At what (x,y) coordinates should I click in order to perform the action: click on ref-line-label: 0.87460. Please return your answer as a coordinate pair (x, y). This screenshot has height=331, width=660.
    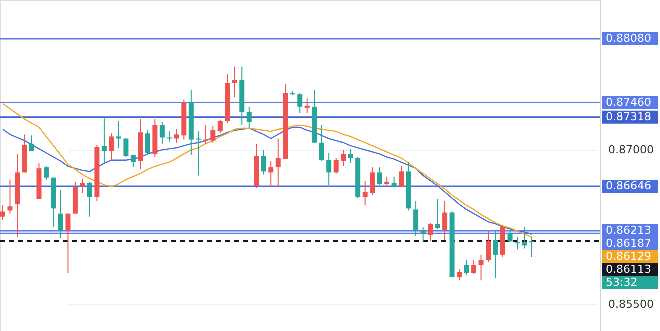
    Looking at the image, I should click on (629, 102).